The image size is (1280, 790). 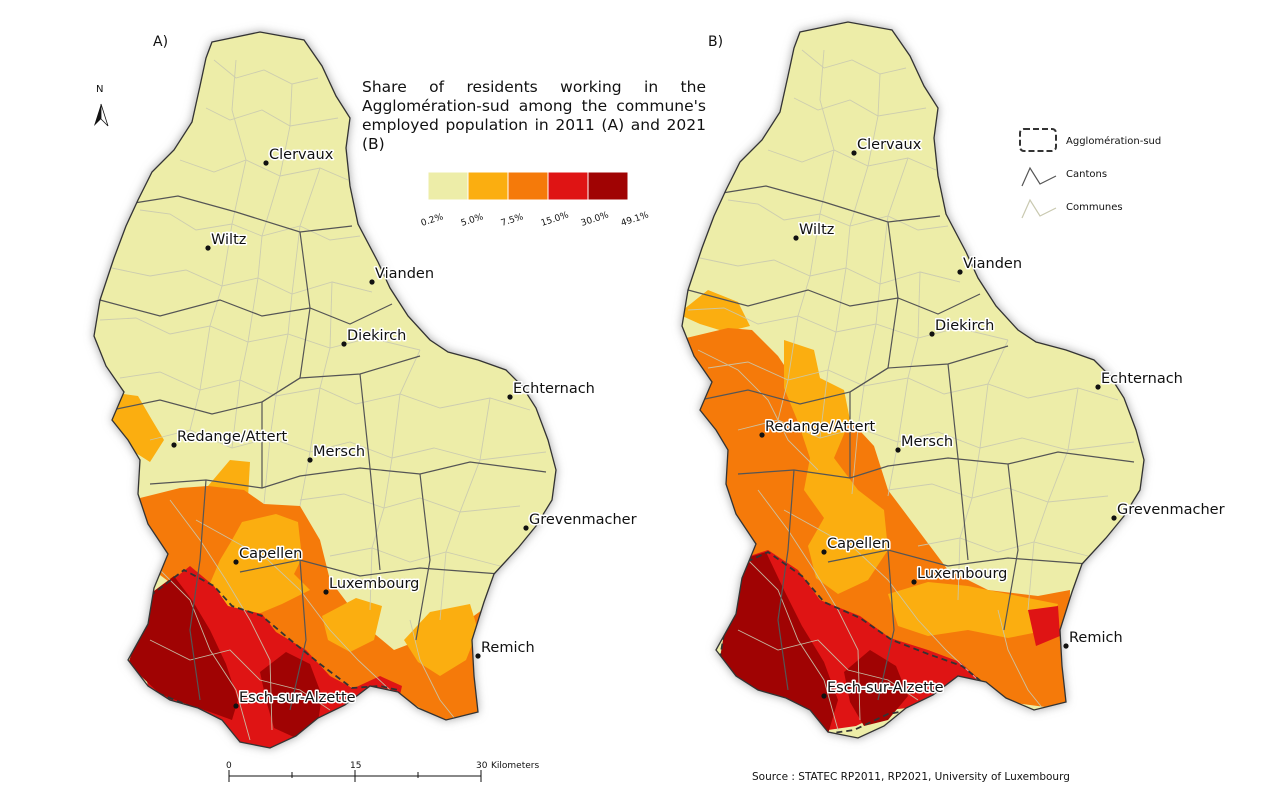 I want to click on region-darkred-a, so click(x=183, y=648).